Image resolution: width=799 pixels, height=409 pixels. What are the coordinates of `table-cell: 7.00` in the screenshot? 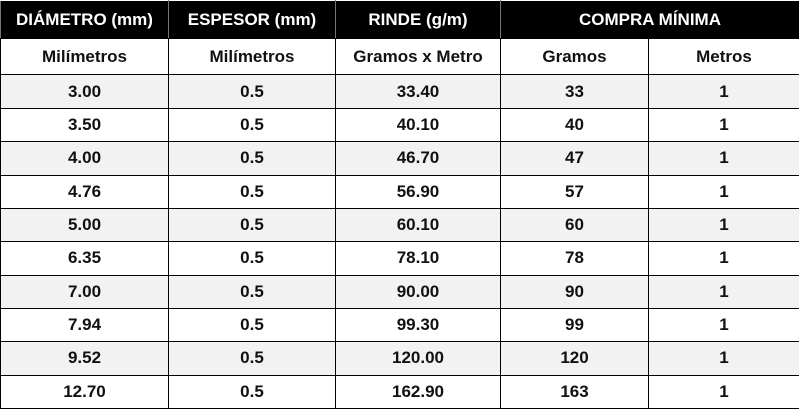 It's located at (84, 291).